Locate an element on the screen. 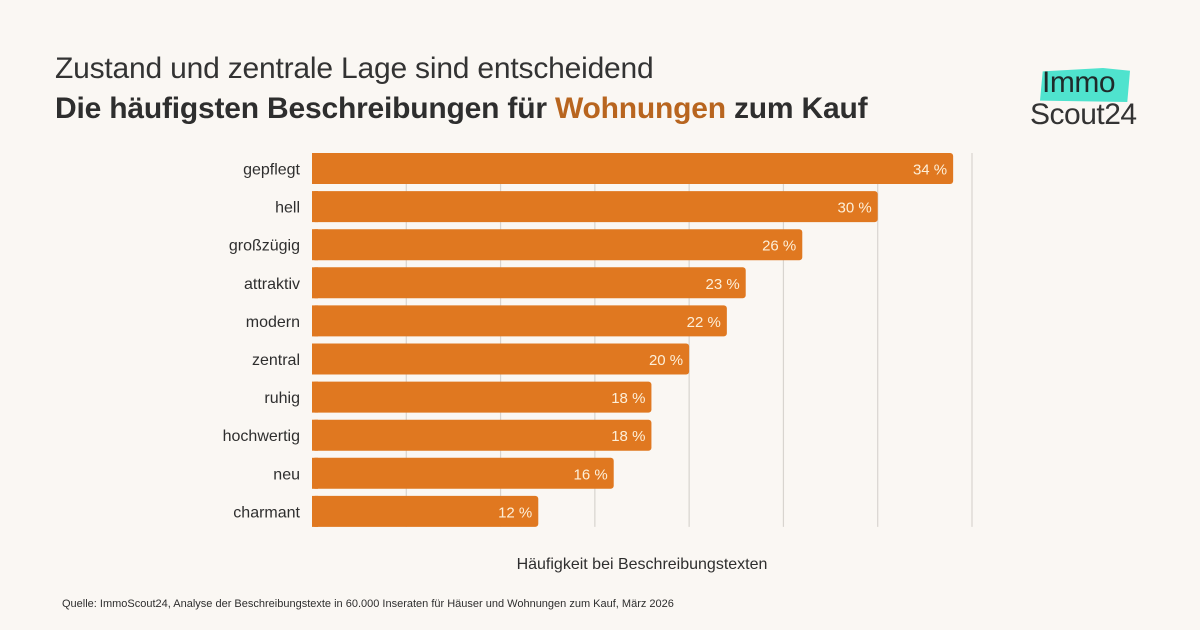 The height and width of the screenshot is (630, 1200). bar-charmant is located at coordinates (425, 511).